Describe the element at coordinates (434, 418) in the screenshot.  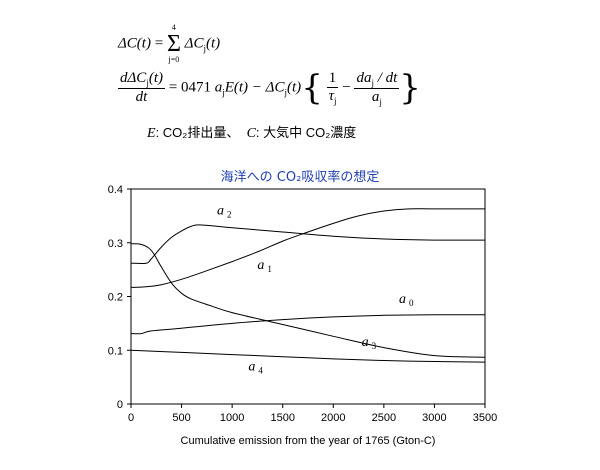
I see `x-tick-label: 3000` at that location.